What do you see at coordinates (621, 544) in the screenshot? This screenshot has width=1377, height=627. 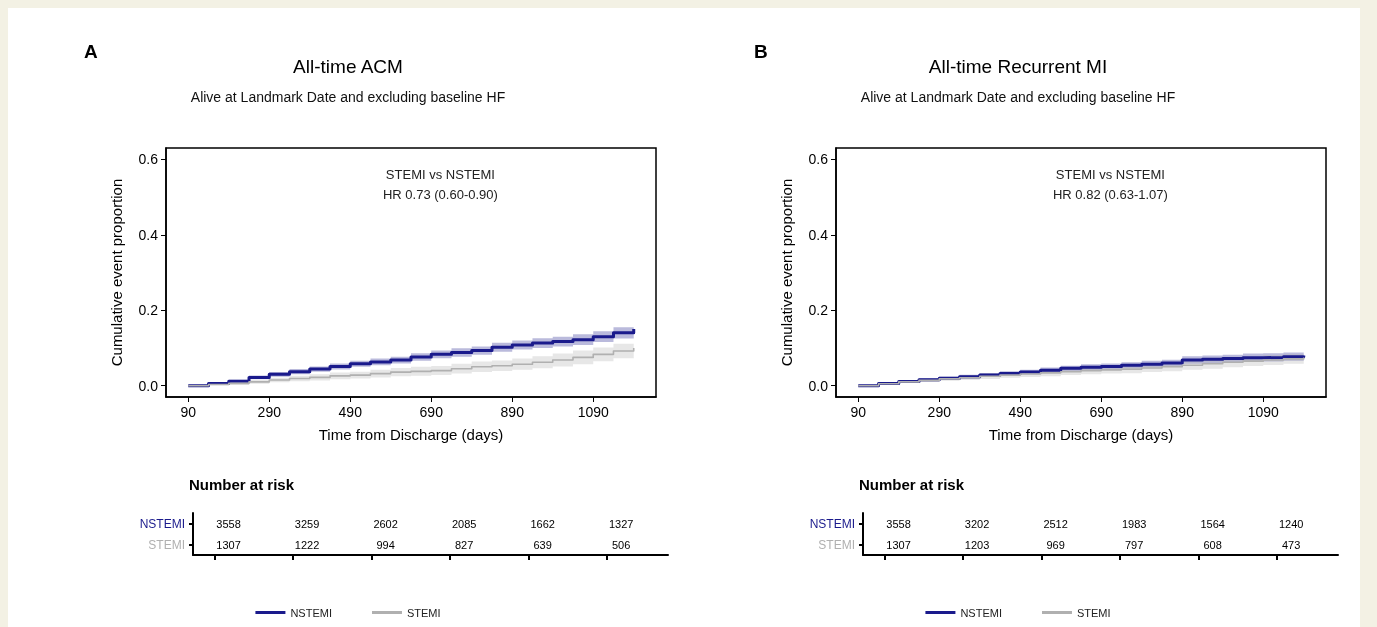 I see `text: 506` at bounding box center [621, 544].